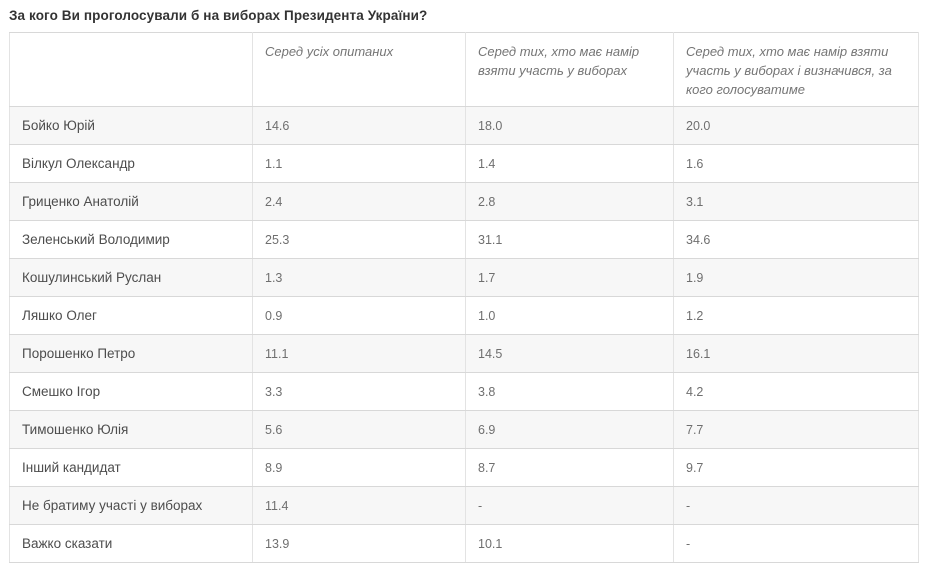  What do you see at coordinates (796, 467) in the screenshot?
I see `value-cell: 9.7` at bounding box center [796, 467].